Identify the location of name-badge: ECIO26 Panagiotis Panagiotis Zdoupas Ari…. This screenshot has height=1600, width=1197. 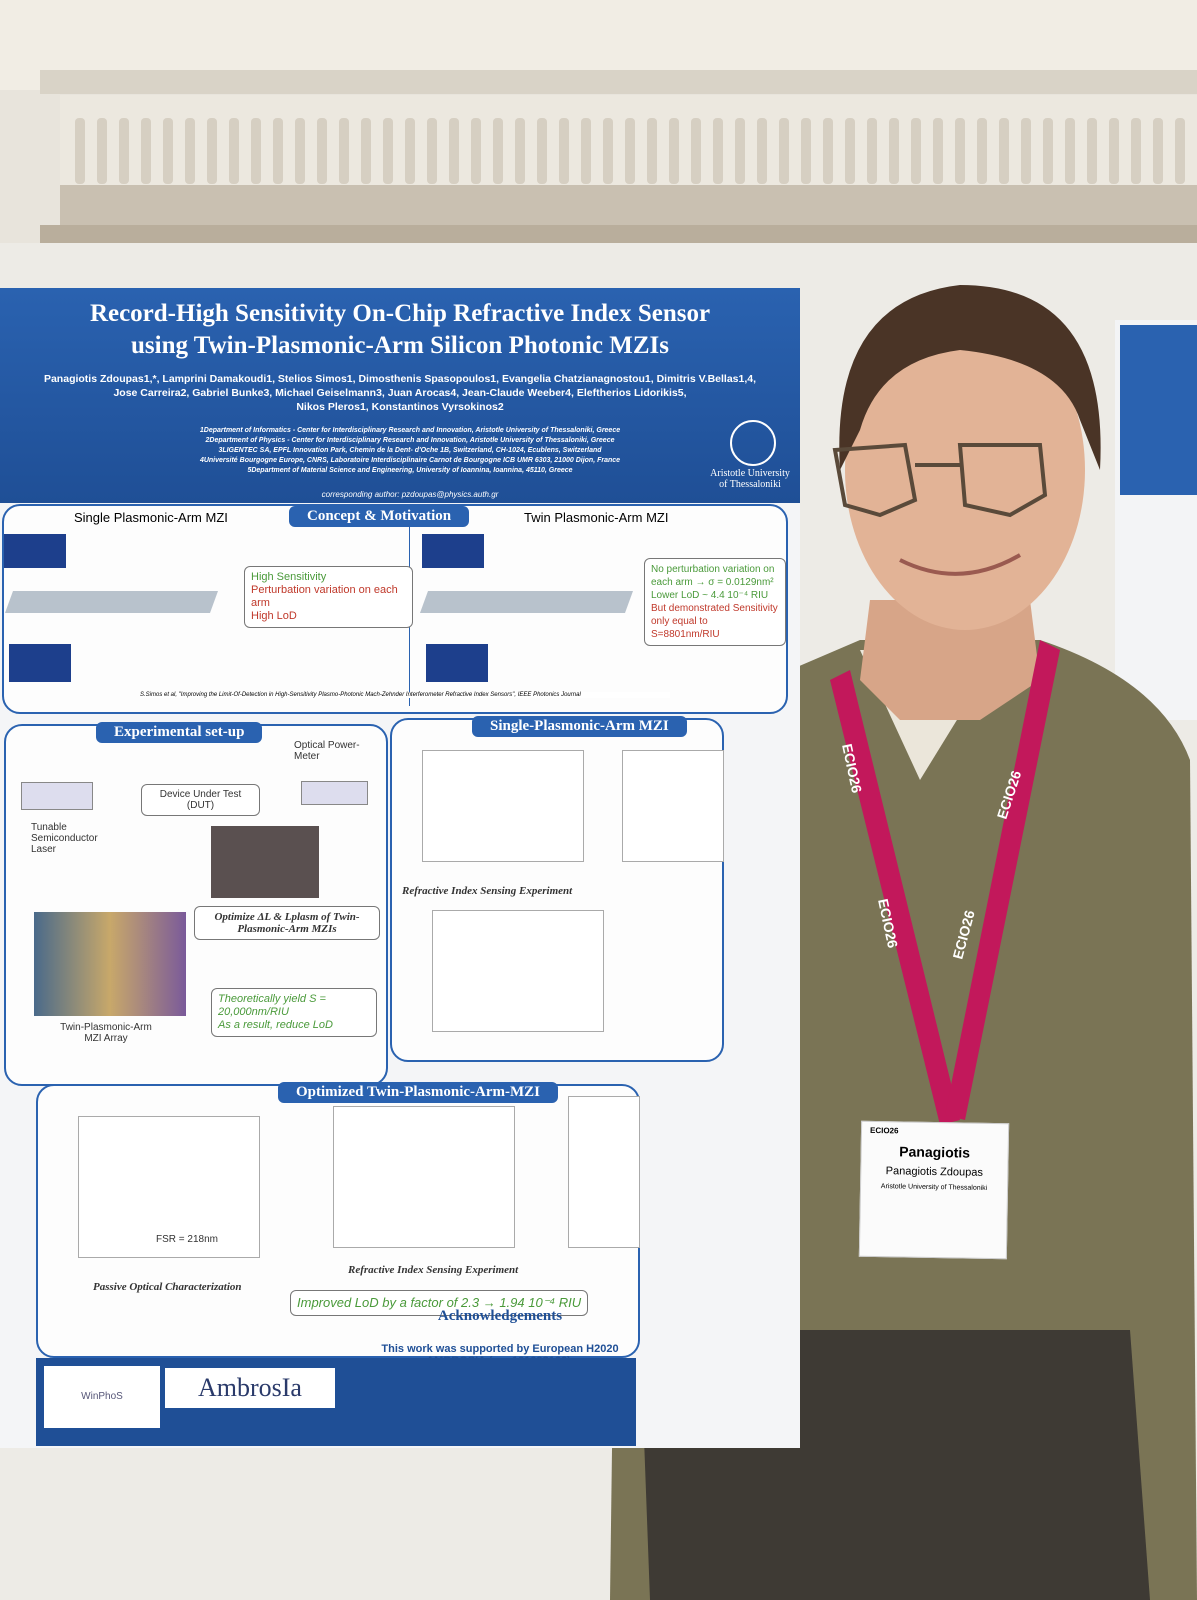
(934, 1190).